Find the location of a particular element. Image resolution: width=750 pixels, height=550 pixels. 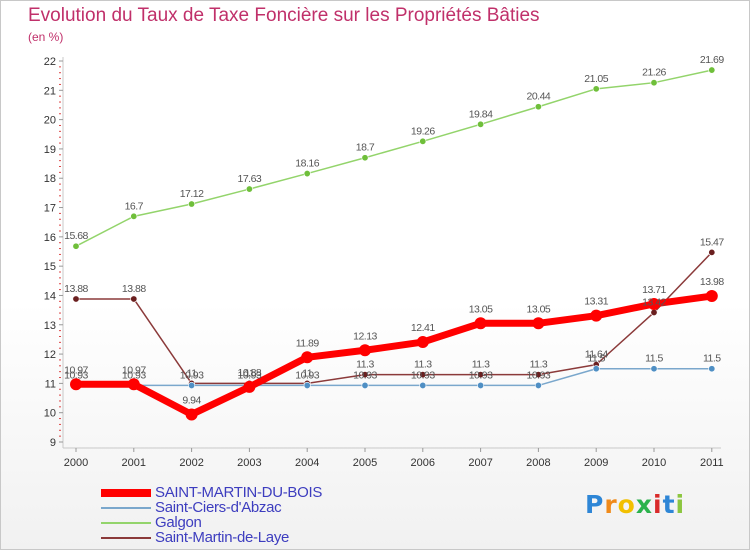

data-label-saint-martin-de-laye: 11 is located at coordinates (192, 373).